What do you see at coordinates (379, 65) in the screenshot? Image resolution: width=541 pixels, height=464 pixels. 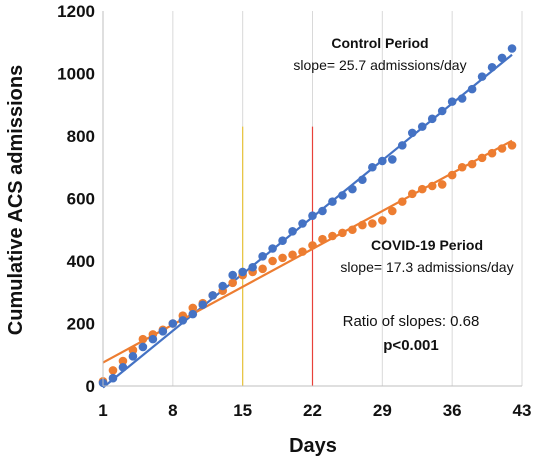 I see `control-slope-label: slope= 25.7 admissions/day` at bounding box center [379, 65].